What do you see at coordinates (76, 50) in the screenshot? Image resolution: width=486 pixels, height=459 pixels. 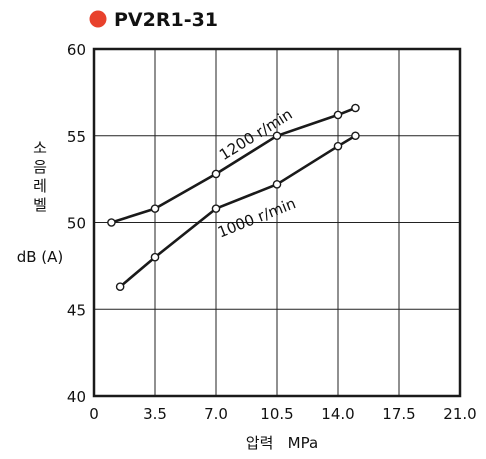 I see `y-tick-label: 60` at bounding box center [76, 50].